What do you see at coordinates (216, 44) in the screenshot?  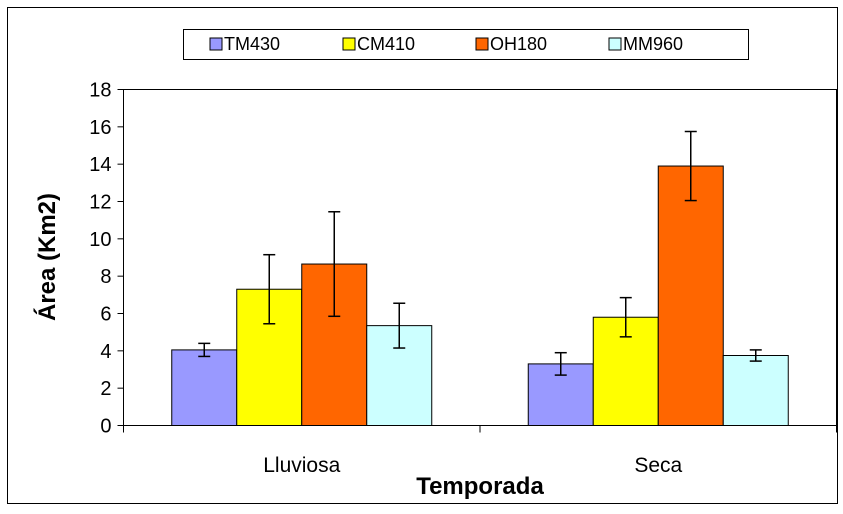 I see `legend-swatch-tm430` at bounding box center [216, 44].